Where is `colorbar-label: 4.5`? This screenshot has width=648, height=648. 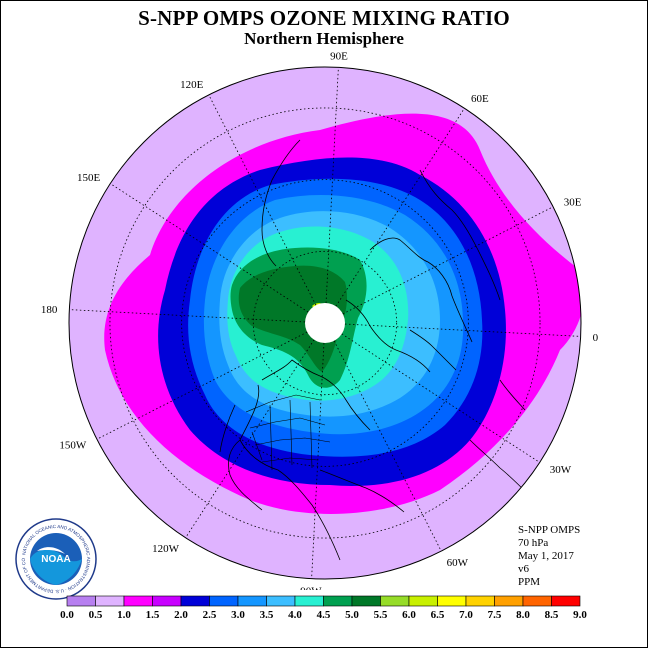
colorbar-label: 4.5 is located at coordinates (324, 615).